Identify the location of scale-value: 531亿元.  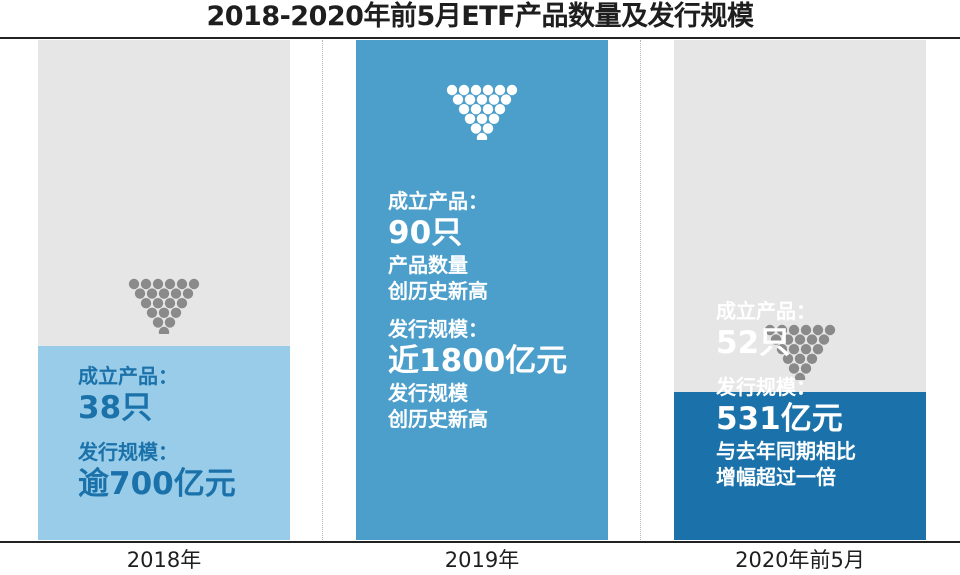
(779, 419).